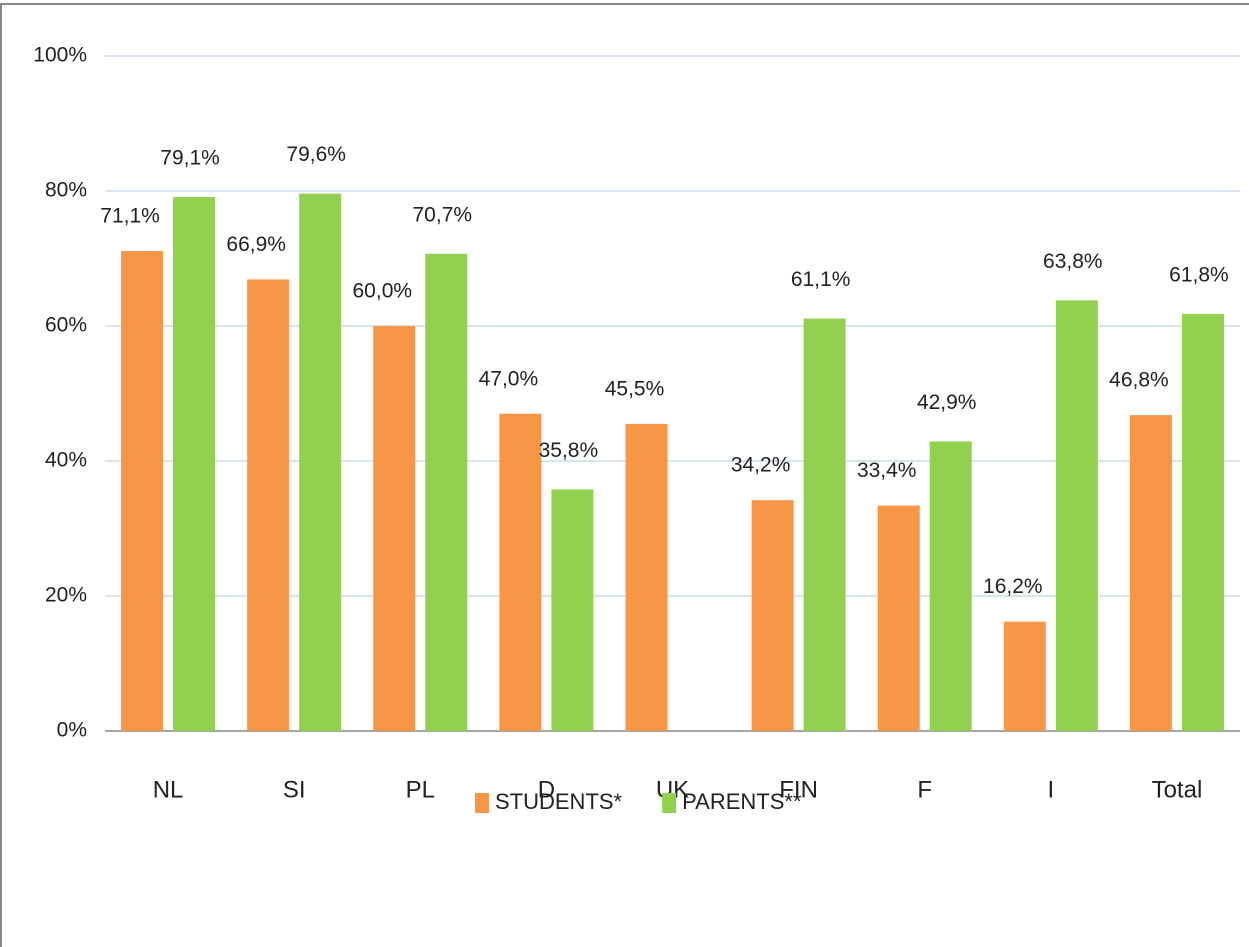 The height and width of the screenshot is (947, 1249). Describe the element at coordinates (130, 216) in the screenshot. I see `data-label: 71,1%` at that location.